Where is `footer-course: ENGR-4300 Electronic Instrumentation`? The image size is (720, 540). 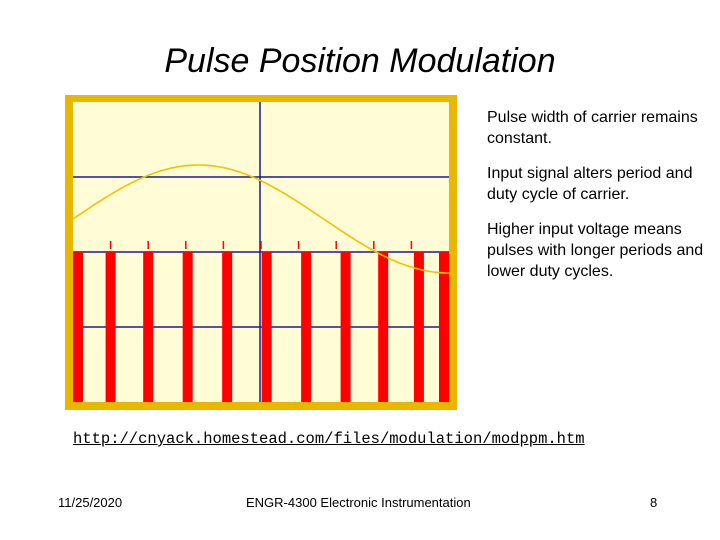
footer-course: ENGR-4300 Electronic Instrumentation is located at coordinates (358, 502).